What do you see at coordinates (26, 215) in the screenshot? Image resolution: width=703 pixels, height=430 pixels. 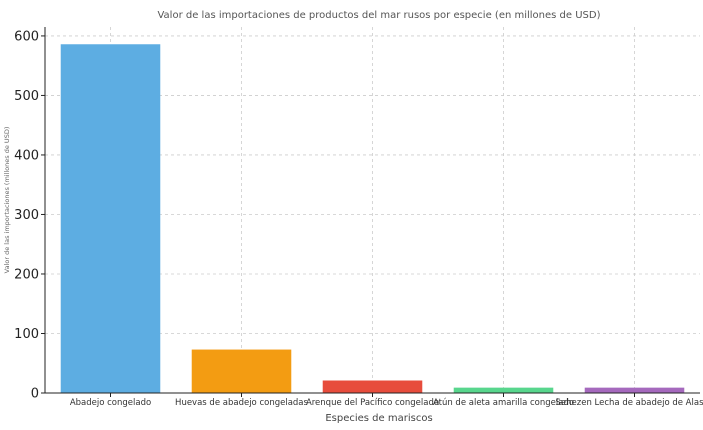 I see `y-tick-label: 300` at bounding box center [26, 215].